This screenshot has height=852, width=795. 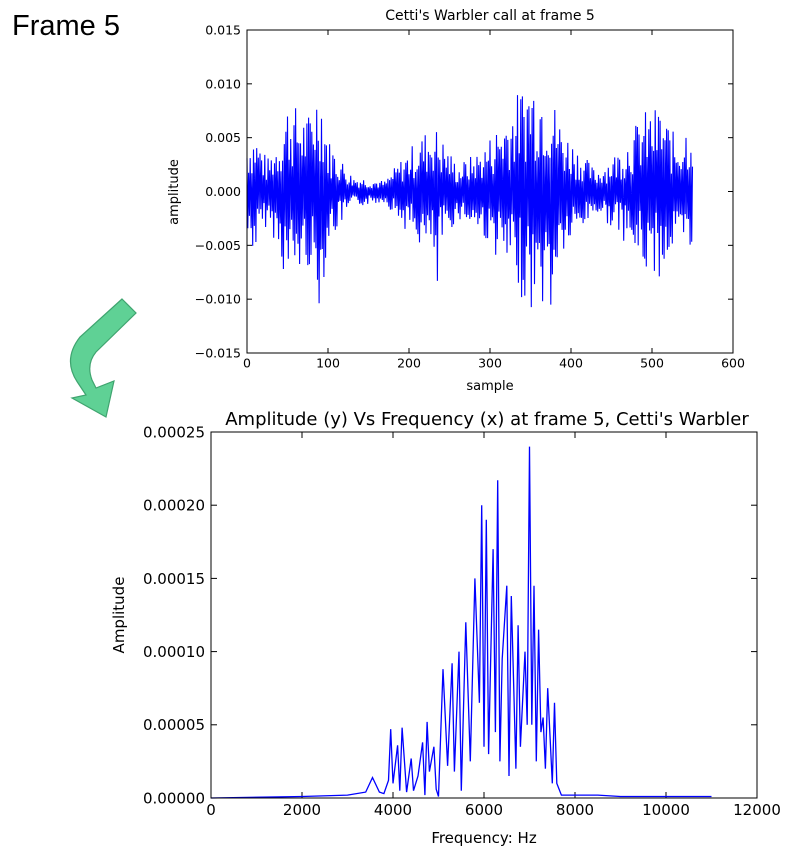 What do you see at coordinates (575, 810) in the screenshot?
I see `x-tick-label: 8000` at bounding box center [575, 810].